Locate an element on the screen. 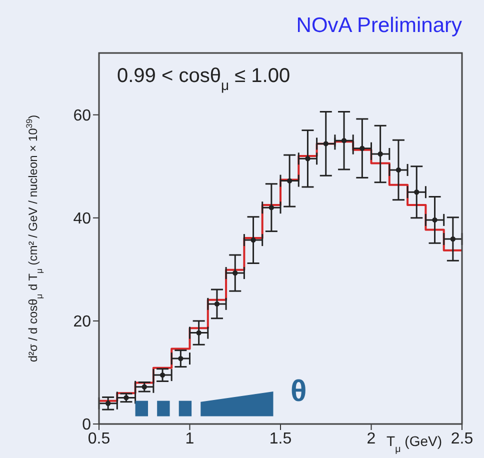  x-tick-label: 1.5 is located at coordinates (280, 439).